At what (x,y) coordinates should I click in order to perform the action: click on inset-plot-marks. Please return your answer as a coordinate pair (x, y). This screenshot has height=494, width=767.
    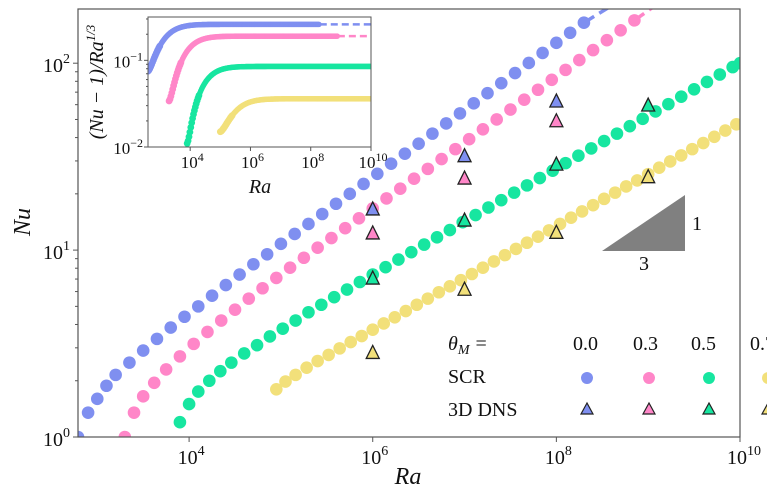
    Looking at the image, I should click on (259, 84).